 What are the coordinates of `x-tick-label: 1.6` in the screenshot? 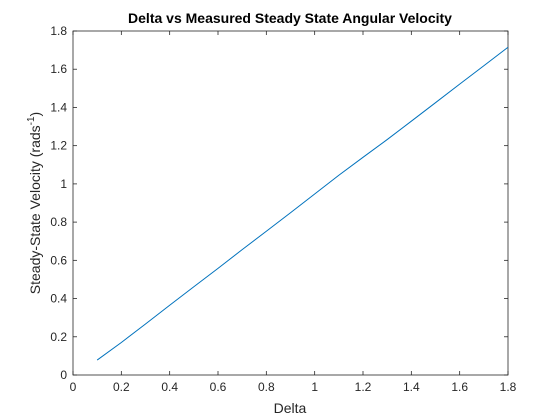 It's located at (459, 387).